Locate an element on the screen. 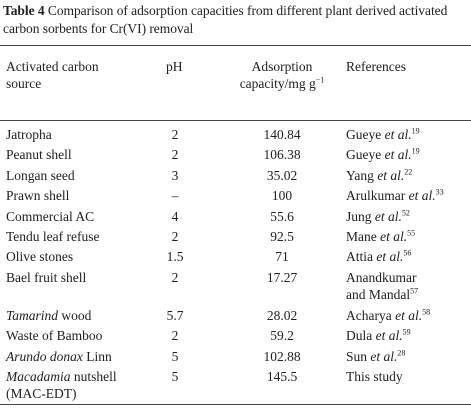 This screenshot has height=410, width=471. bottom-rule is located at coordinates (235, 404).